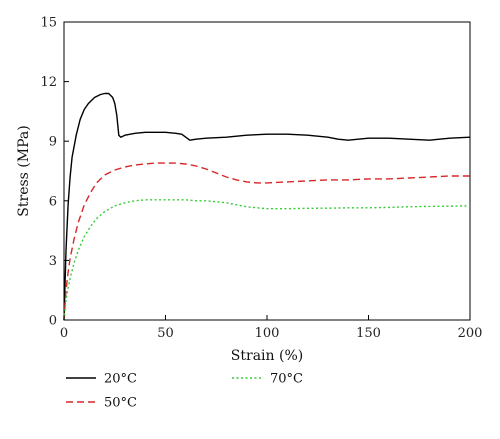  What do you see at coordinates (48, 23) in the screenshot?
I see `y-tick-label: 15` at bounding box center [48, 23].